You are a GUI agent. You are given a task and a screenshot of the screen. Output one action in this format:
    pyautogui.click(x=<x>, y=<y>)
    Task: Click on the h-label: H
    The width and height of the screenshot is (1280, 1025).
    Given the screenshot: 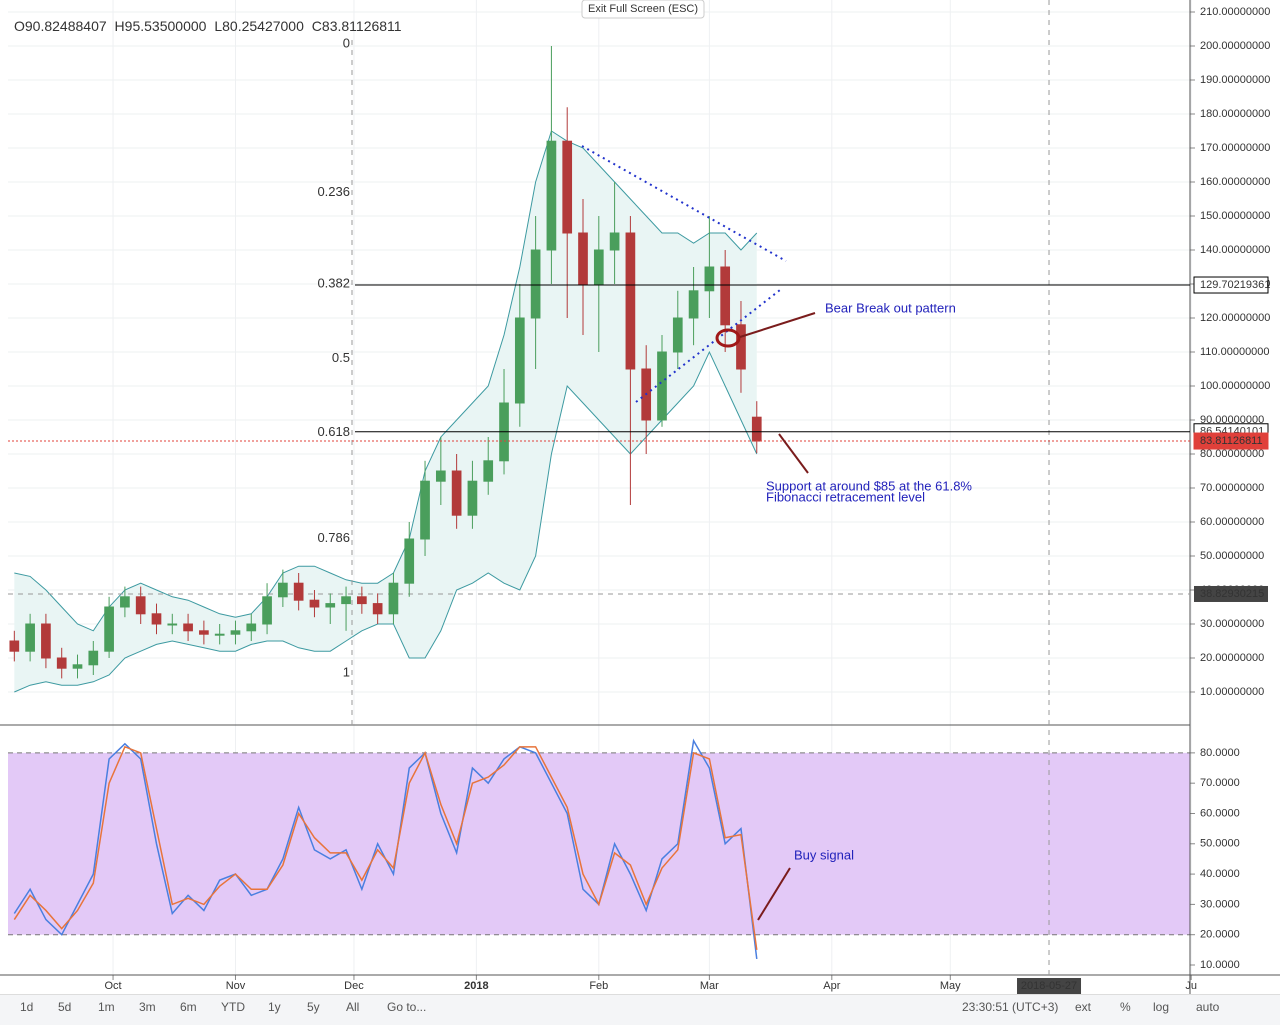 What is the action you would take?
    pyautogui.click(x=120, y=26)
    